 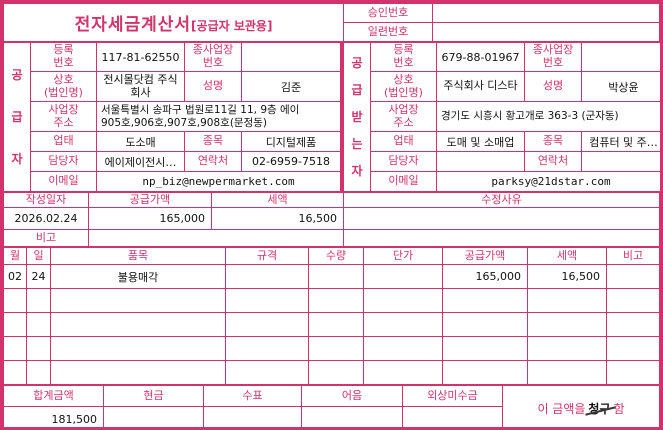 I want to click on buyer-name-label: 성명, so click(x=553, y=86).